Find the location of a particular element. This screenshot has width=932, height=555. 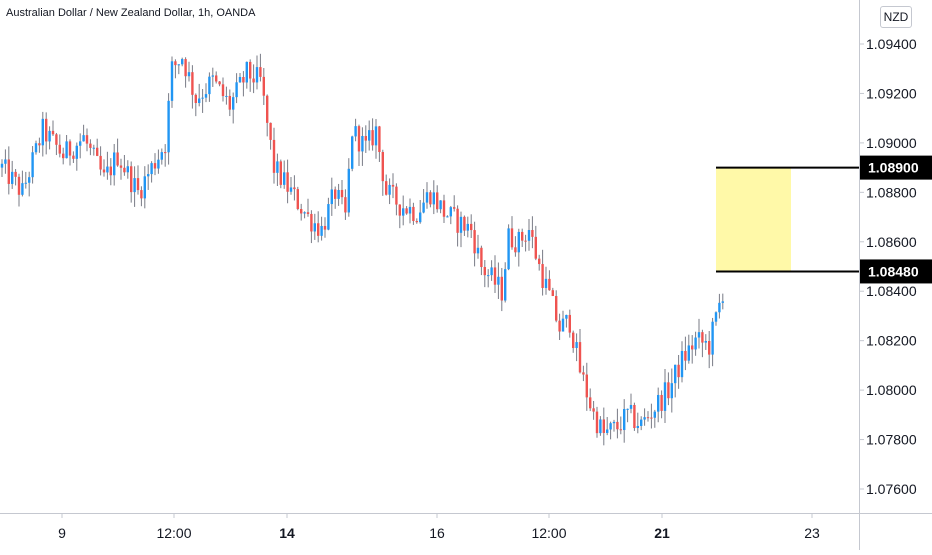

currency-button: NZD is located at coordinates (896, 17).